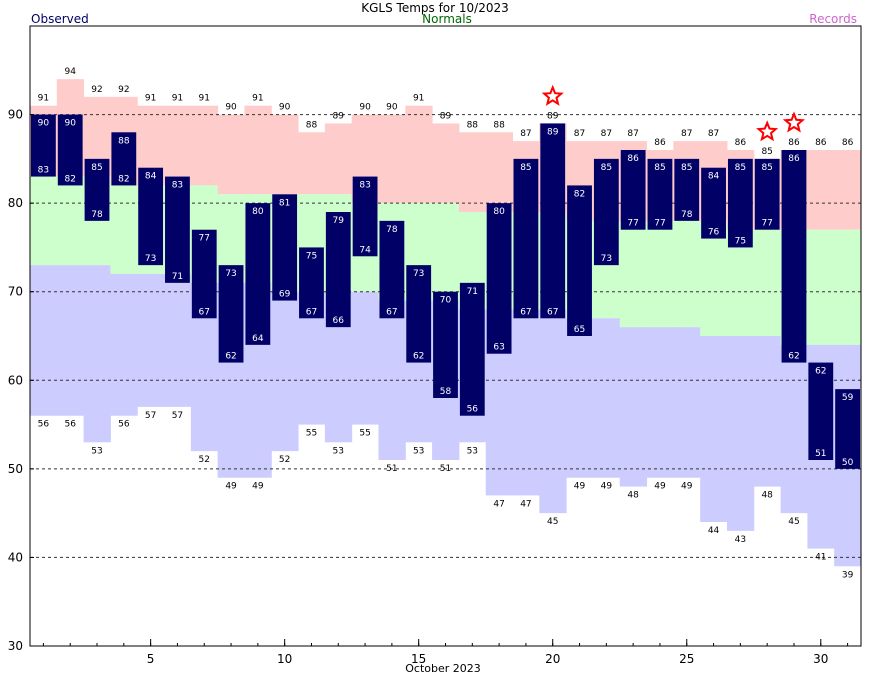  Describe the element at coordinates (391, 312) in the screenshot. I see `observed-low-label: 67` at that location.